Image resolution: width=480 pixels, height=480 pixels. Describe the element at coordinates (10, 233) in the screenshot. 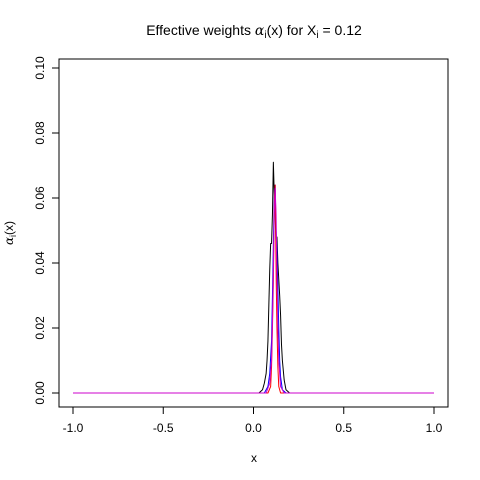

I see `y-axis-label: αi(x)` at that location.